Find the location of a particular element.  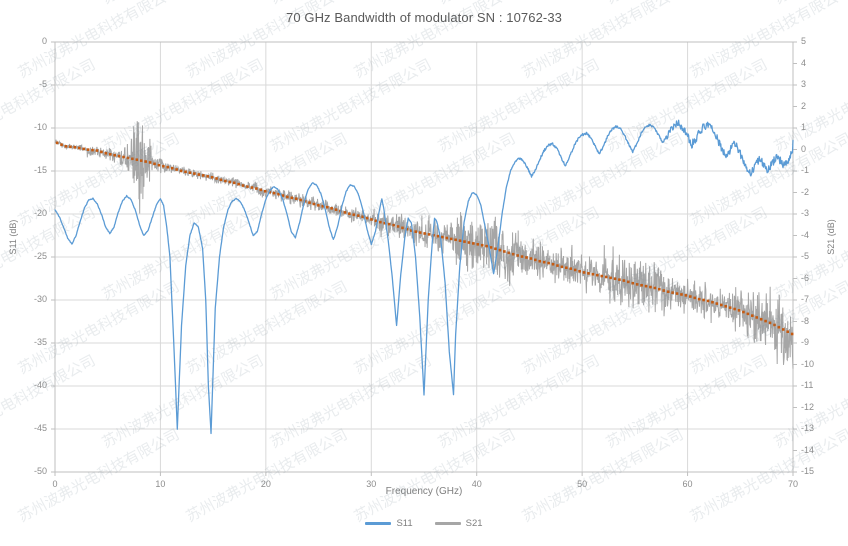

y-tick-right-3: 3 is located at coordinates (804, 84).